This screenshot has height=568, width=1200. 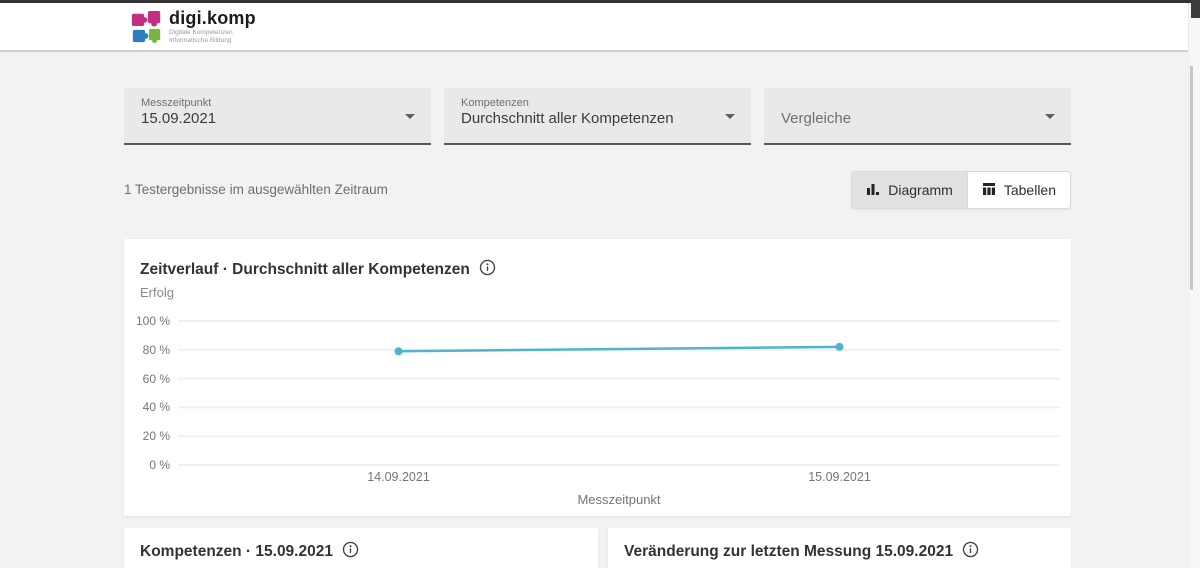 What do you see at coordinates (1029, 190) in the screenshot?
I see `toggle-tabellen-label: Tabellen` at bounding box center [1029, 190].